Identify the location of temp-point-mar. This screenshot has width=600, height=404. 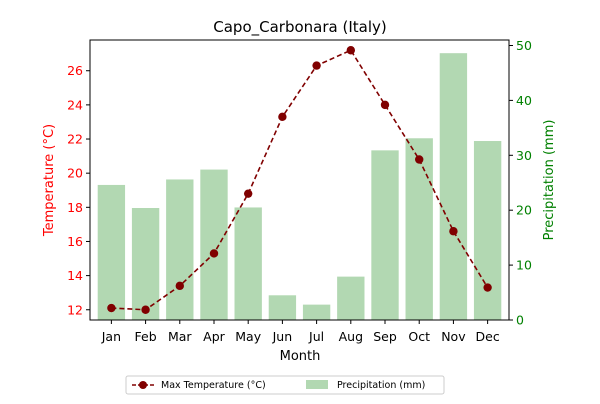
(179, 286).